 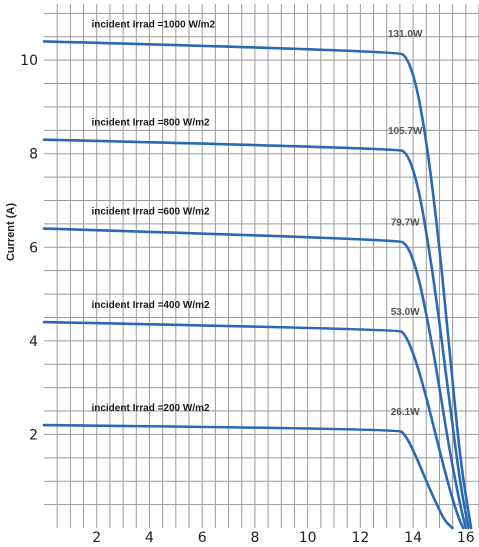 I want to click on series-name-label: incident Irrad =600 W/m2, so click(x=150, y=212).